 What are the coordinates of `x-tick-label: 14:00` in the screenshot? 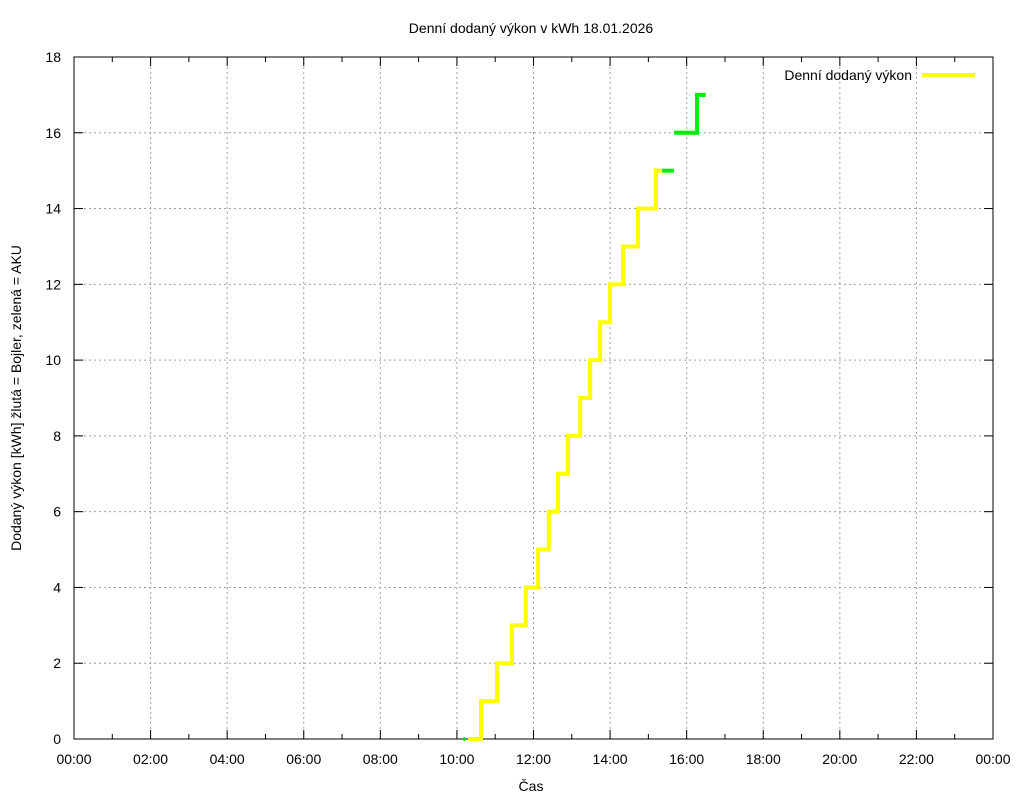 It's located at (610, 759).